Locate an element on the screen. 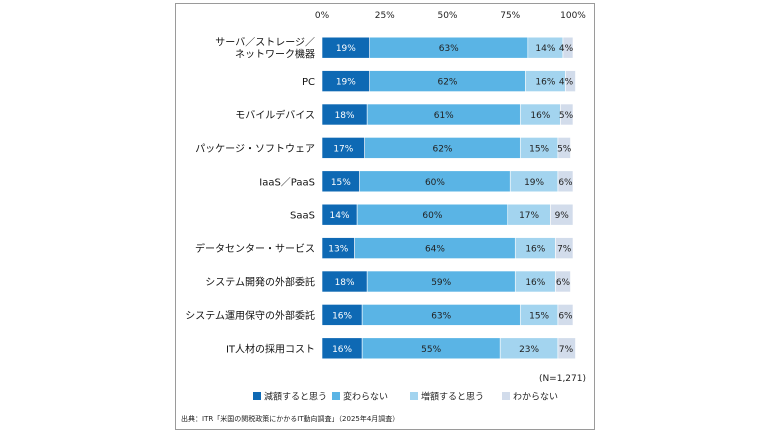 The image size is (770, 433). legend-label: 増額すると思う is located at coordinates (452, 397).